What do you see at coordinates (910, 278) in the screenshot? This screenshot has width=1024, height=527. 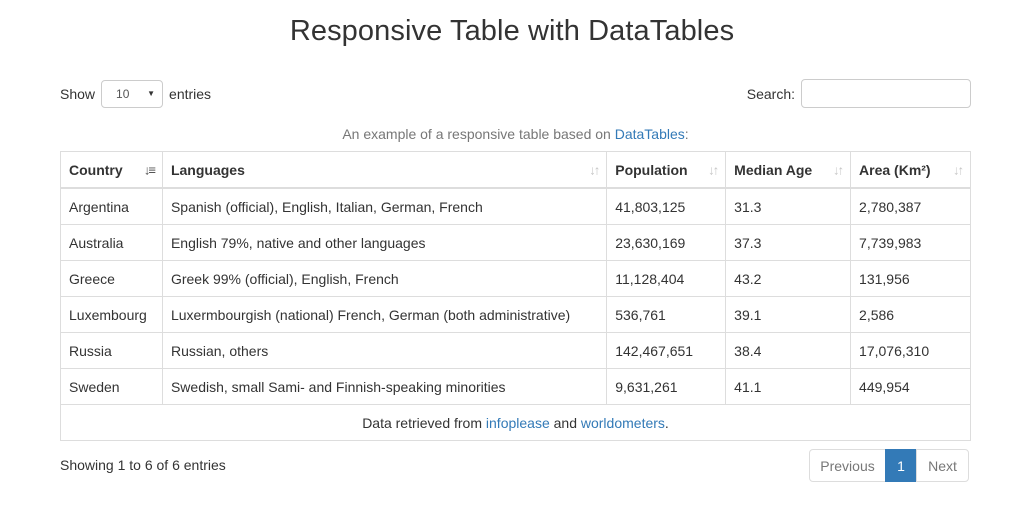 I see `cell-area: 131,956` at bounding box center [910, 278].